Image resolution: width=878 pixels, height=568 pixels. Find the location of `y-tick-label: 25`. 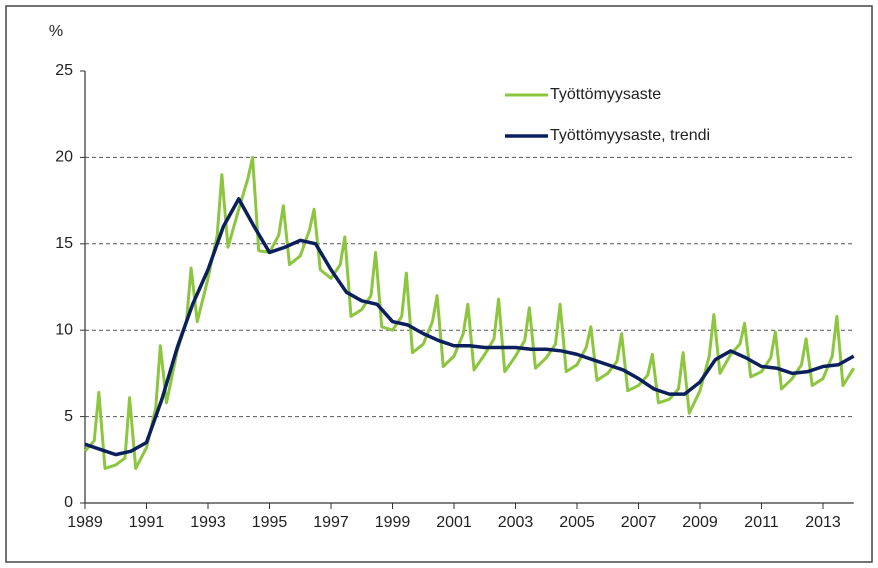

y-tick-label: 25 is located at coordinates (64, 70).